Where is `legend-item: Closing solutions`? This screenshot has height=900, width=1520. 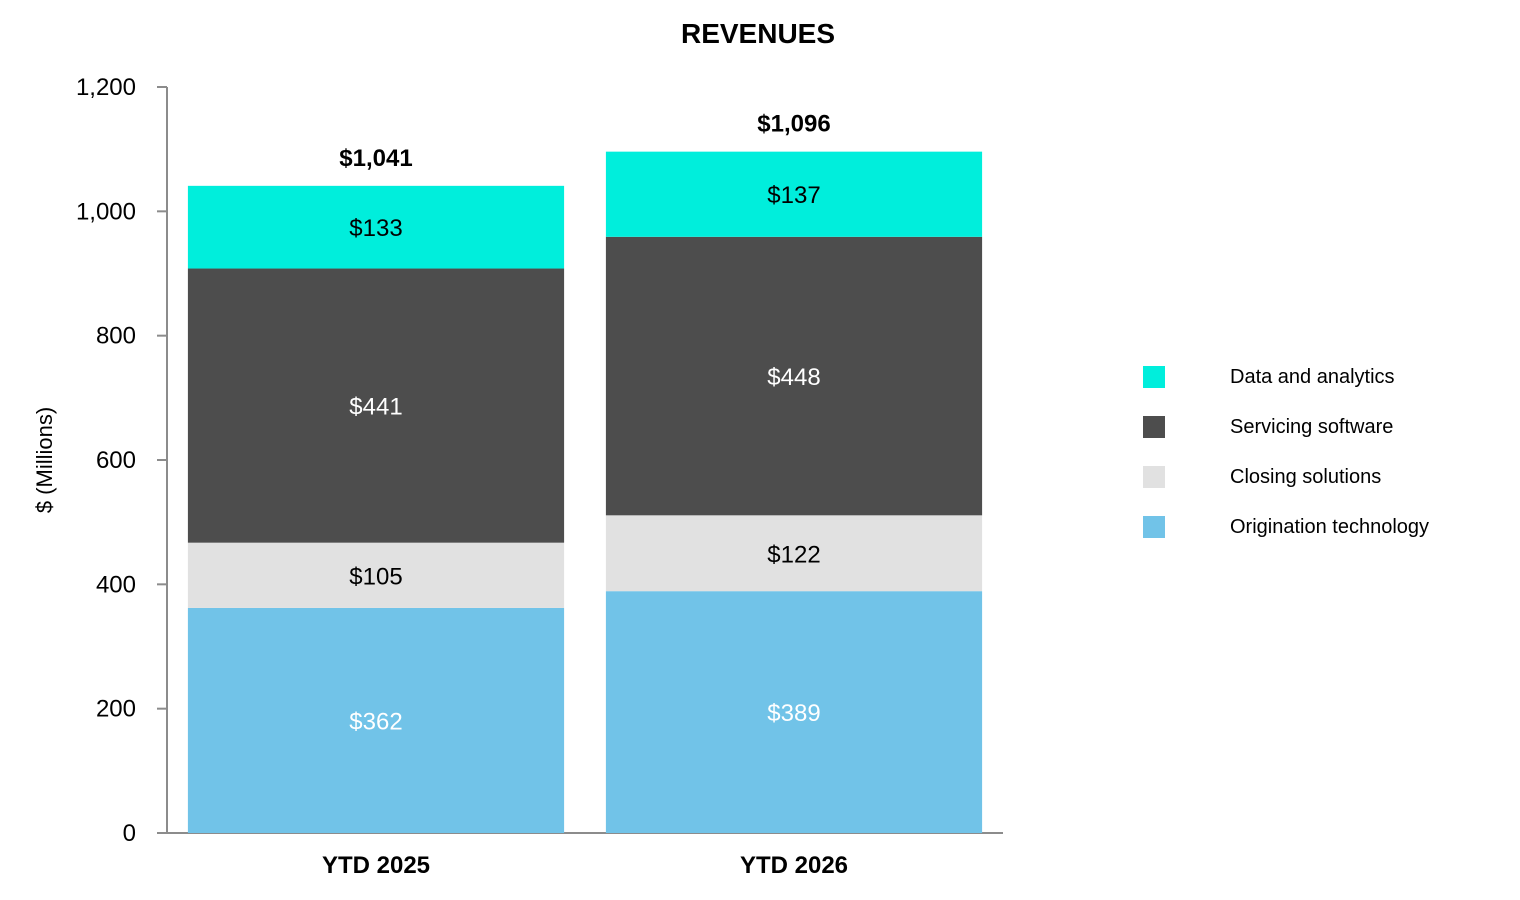
legend-item: Closing solutions is located at coordinates (1313, 477).